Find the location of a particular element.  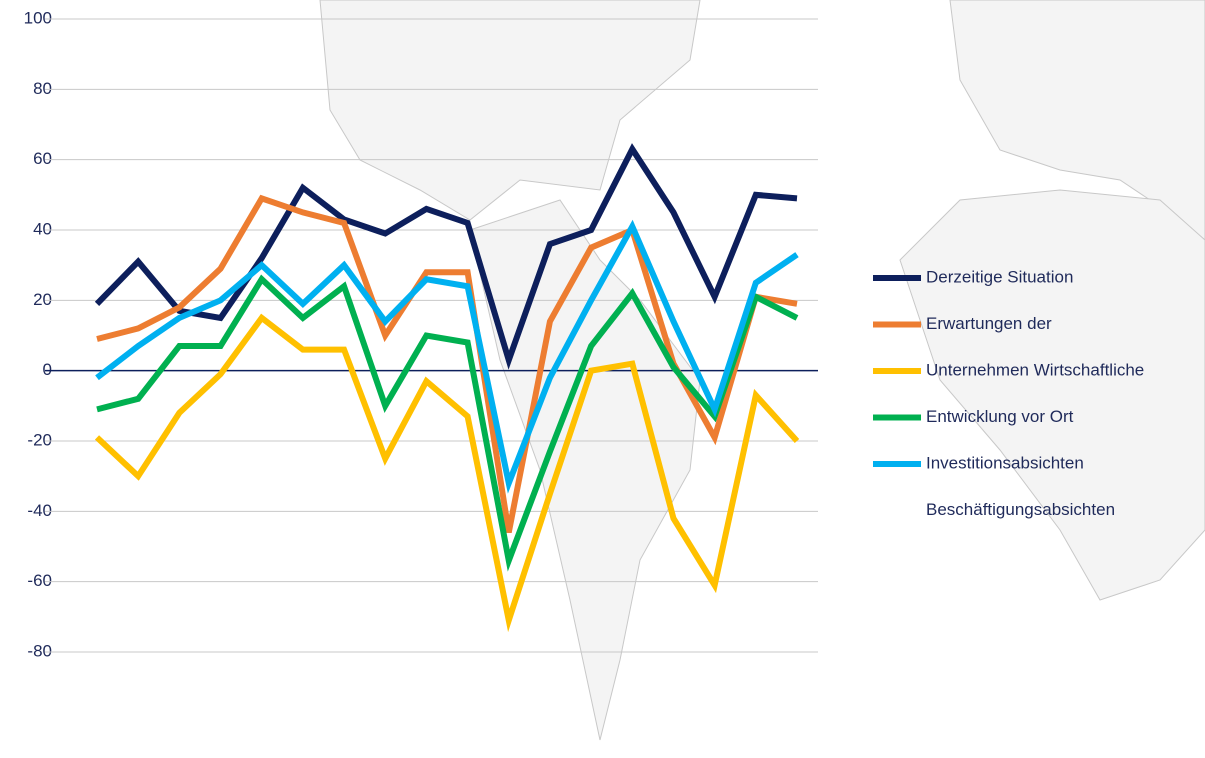

legend-label: Erwartungen der is located at coordinates (989, 323).